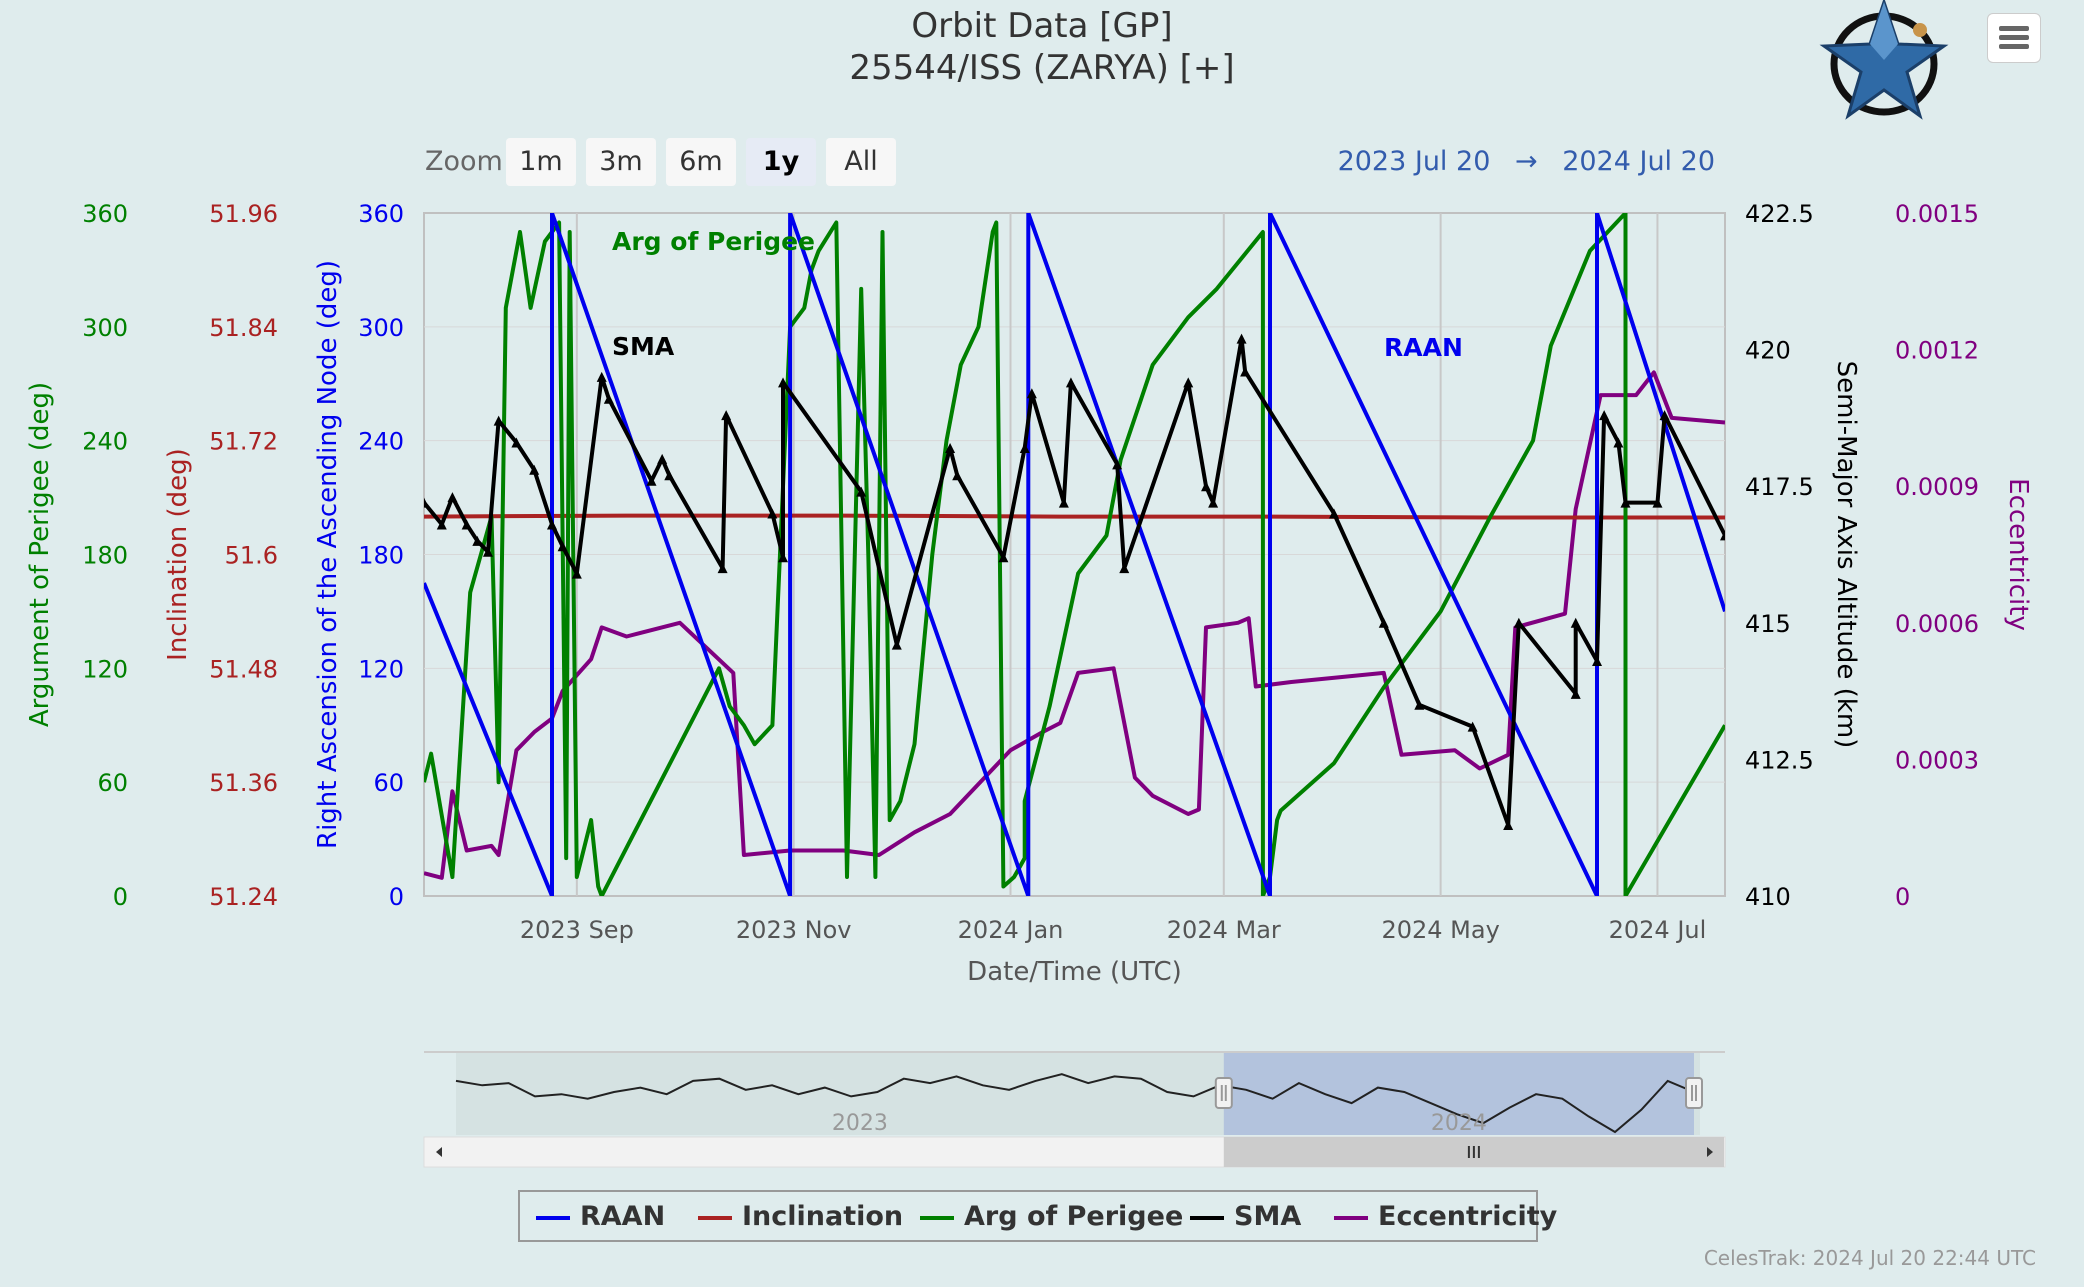  What do you see at coordinates (1885, 61) in the screenshot?
I see `celestrak-star-logo` at bounding box center [1885, 61].